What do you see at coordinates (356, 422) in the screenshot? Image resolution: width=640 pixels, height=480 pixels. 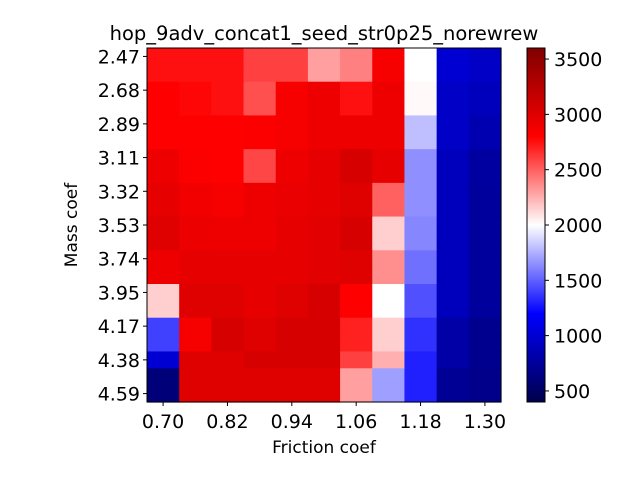 I see `x-tick-label: 1.06` at bounding box center [356, 422].